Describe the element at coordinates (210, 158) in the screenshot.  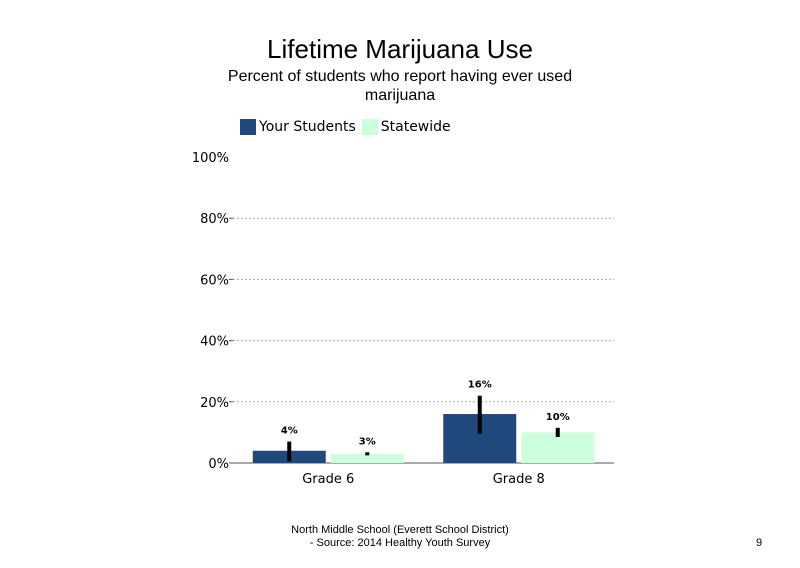
I see `y-tick-label: 100%` at that location.